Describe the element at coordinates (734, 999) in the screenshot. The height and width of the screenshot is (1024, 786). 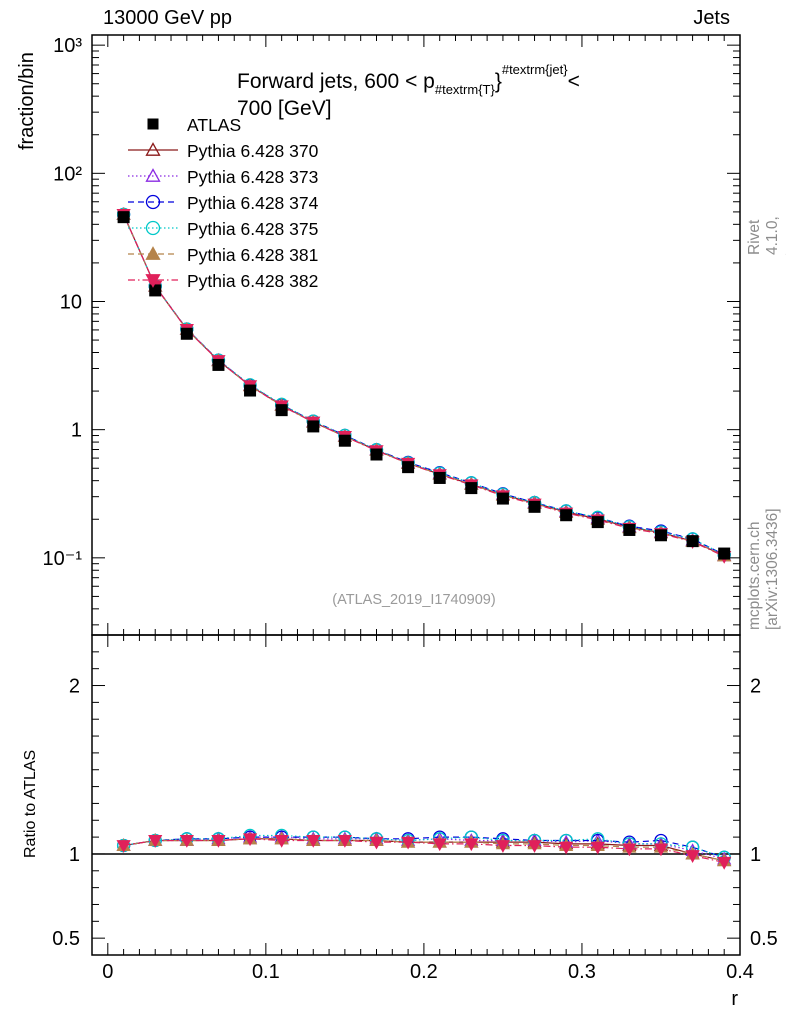
I see `x-axis-label: r` at that location.